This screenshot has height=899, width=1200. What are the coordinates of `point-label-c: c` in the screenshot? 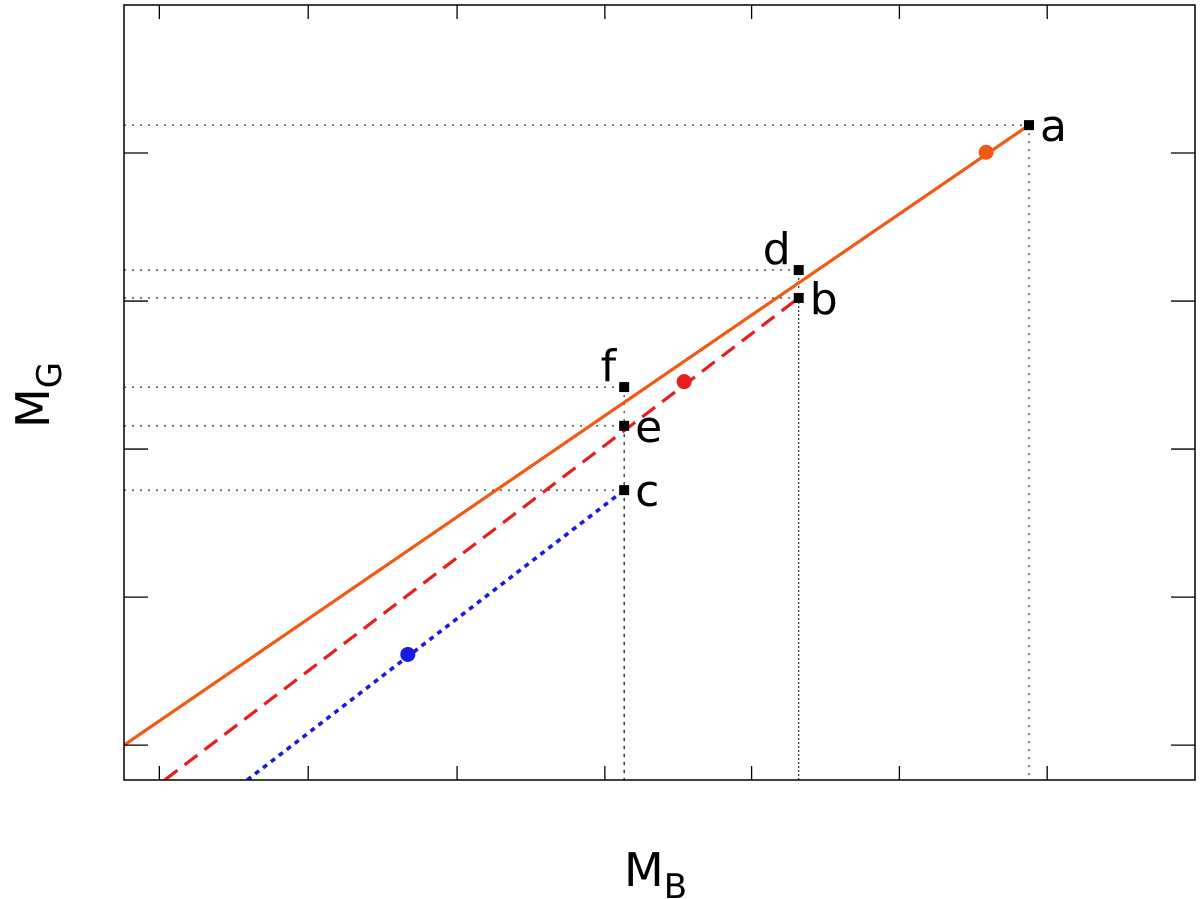 It's located at (647, 491).